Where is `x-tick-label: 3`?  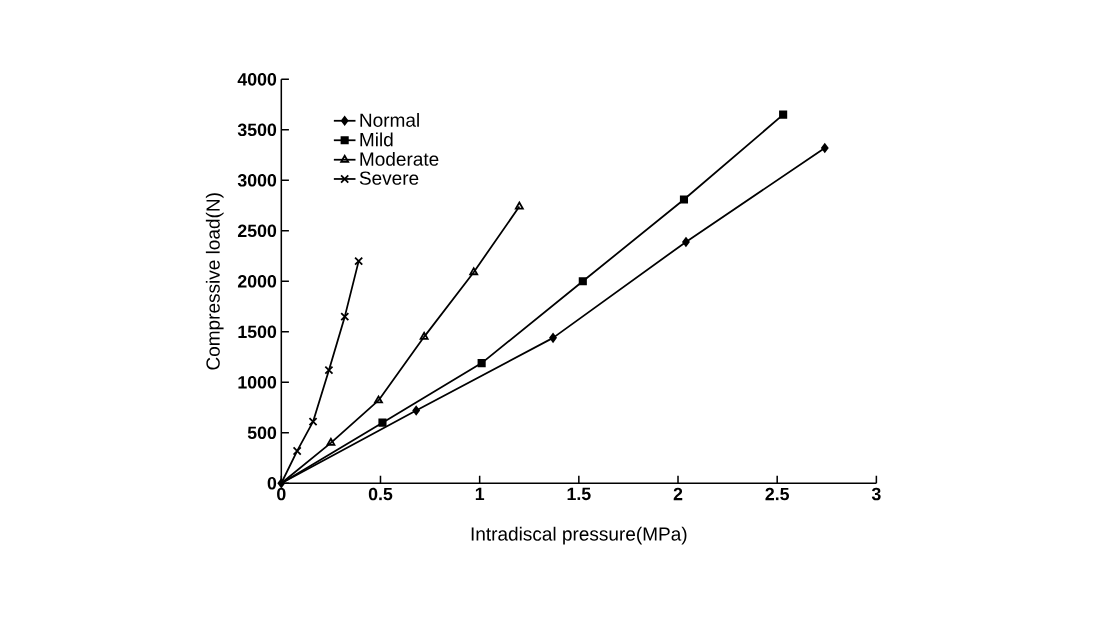
x-tick-label: 3 is located at coordinates (876, 494).